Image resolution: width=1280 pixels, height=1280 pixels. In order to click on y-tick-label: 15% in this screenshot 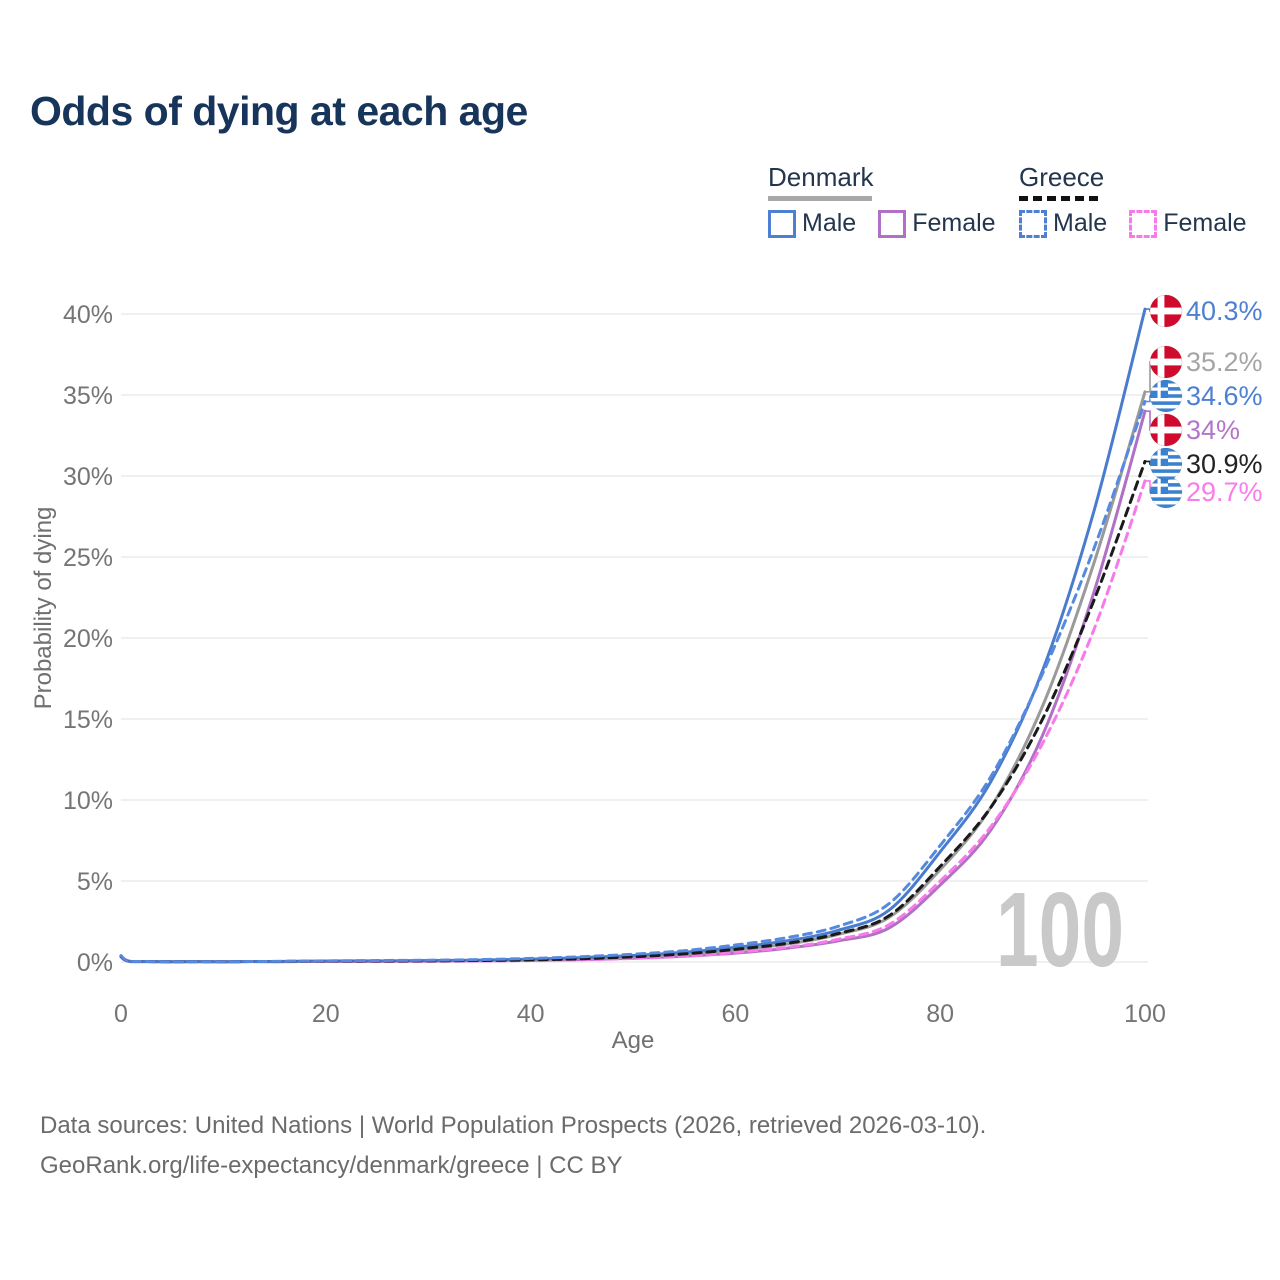, I will do `click(88, 720)`.